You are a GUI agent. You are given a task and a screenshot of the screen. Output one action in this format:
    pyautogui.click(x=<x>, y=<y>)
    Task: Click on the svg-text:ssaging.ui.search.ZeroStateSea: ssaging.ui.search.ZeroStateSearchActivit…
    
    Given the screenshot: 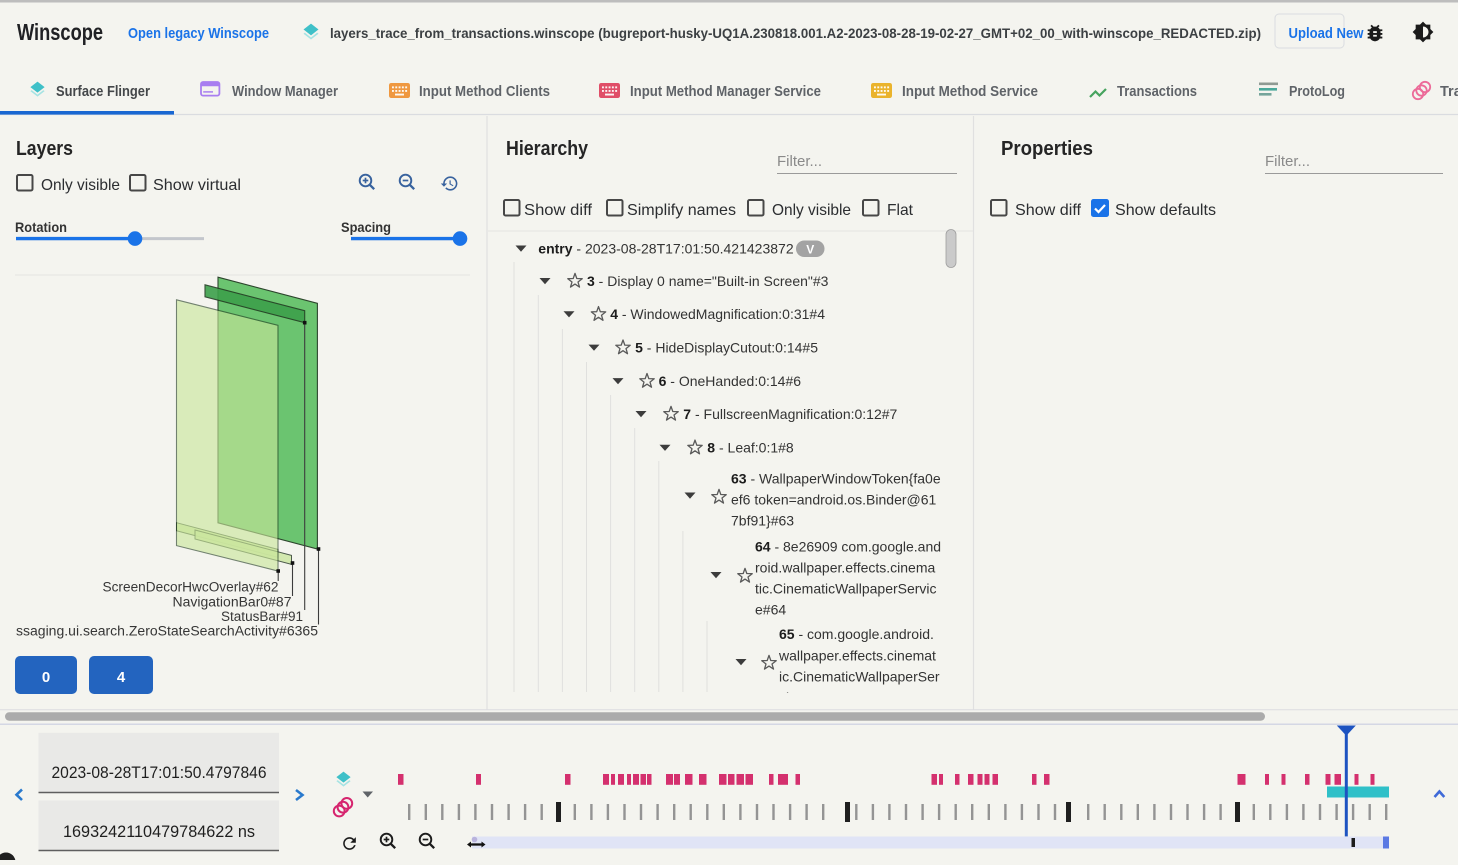 What is the action you would take?
    pyautogui.click(x=167, y=630)
    